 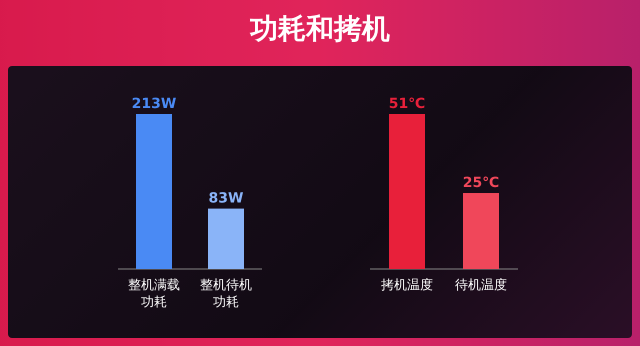 I want to click on x-tick-label: 整机满载功耗, so click(x=154, y=294).